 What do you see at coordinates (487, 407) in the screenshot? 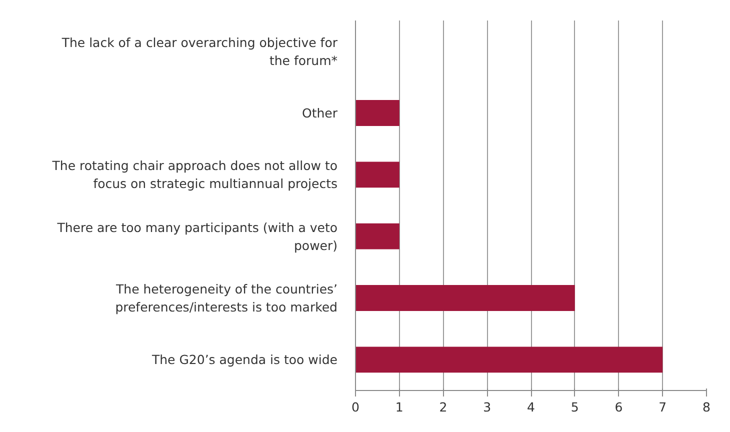
I see `x-tick-label: 3` at bounding box center [487, 407].